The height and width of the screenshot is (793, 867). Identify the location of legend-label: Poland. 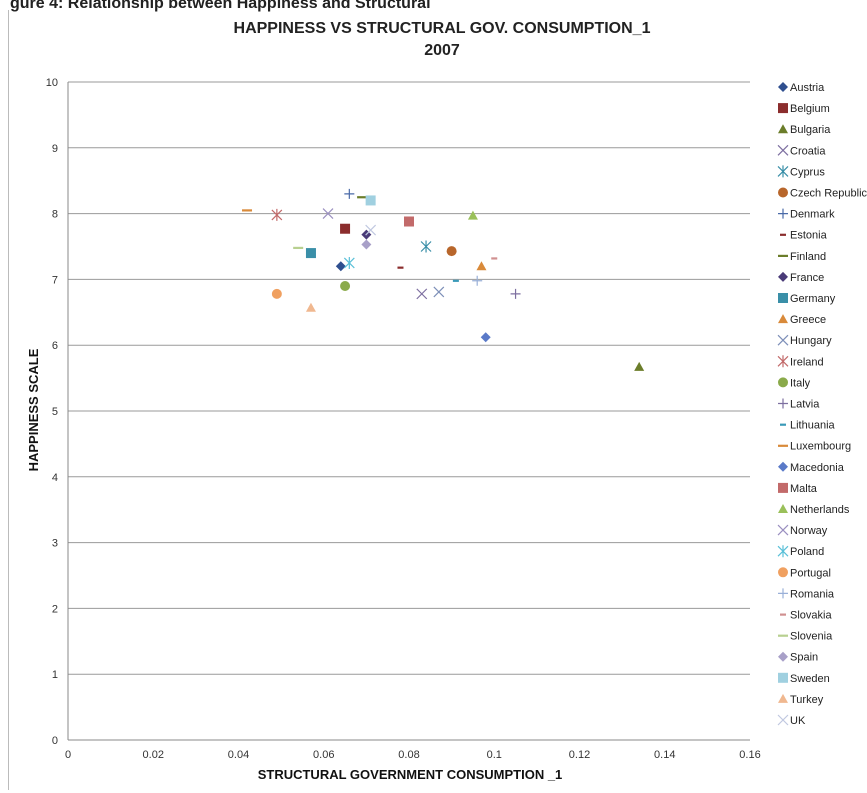
(807, 552).